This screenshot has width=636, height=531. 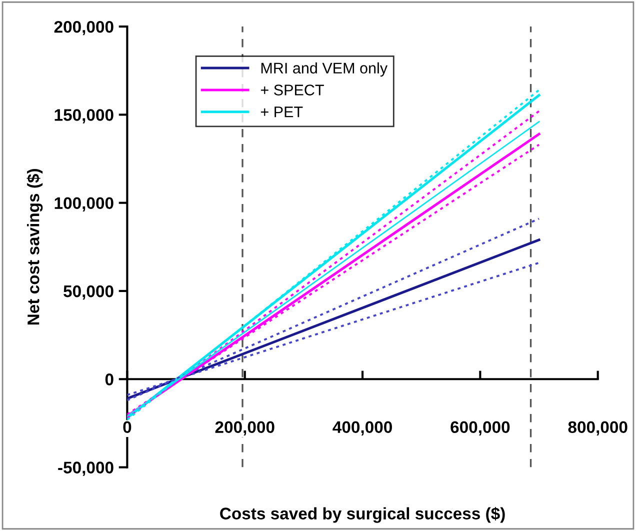 What do you see at coordinates (292, 90) in the screenshot?
I see `legend-label: + SPECT` at bounding box center [292, 90].